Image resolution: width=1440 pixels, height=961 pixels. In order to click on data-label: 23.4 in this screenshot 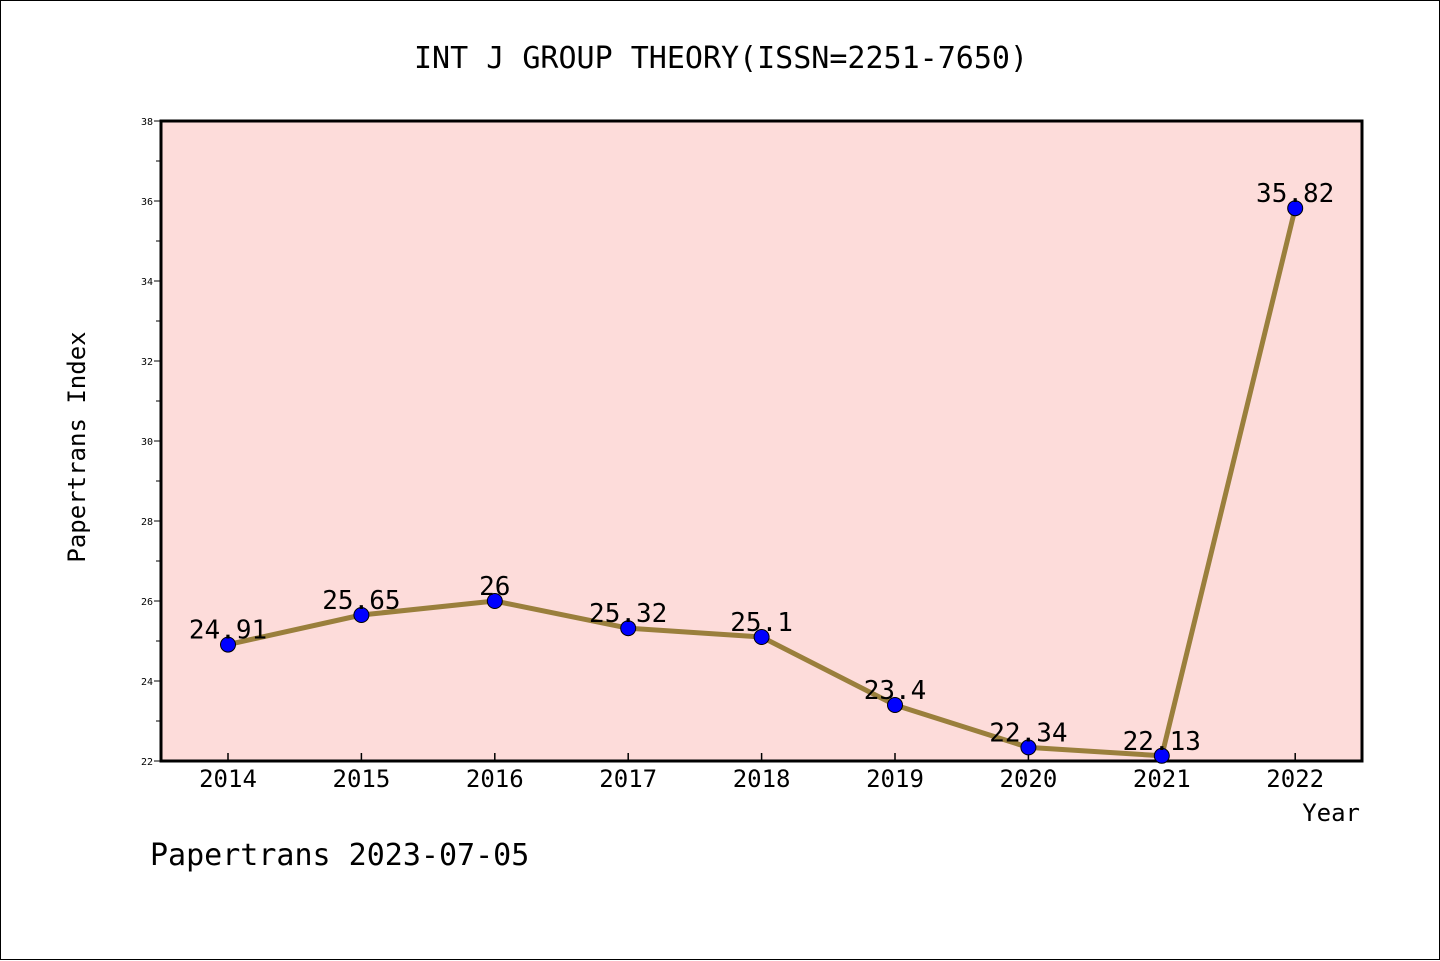, I will do `click(895, 691)`.